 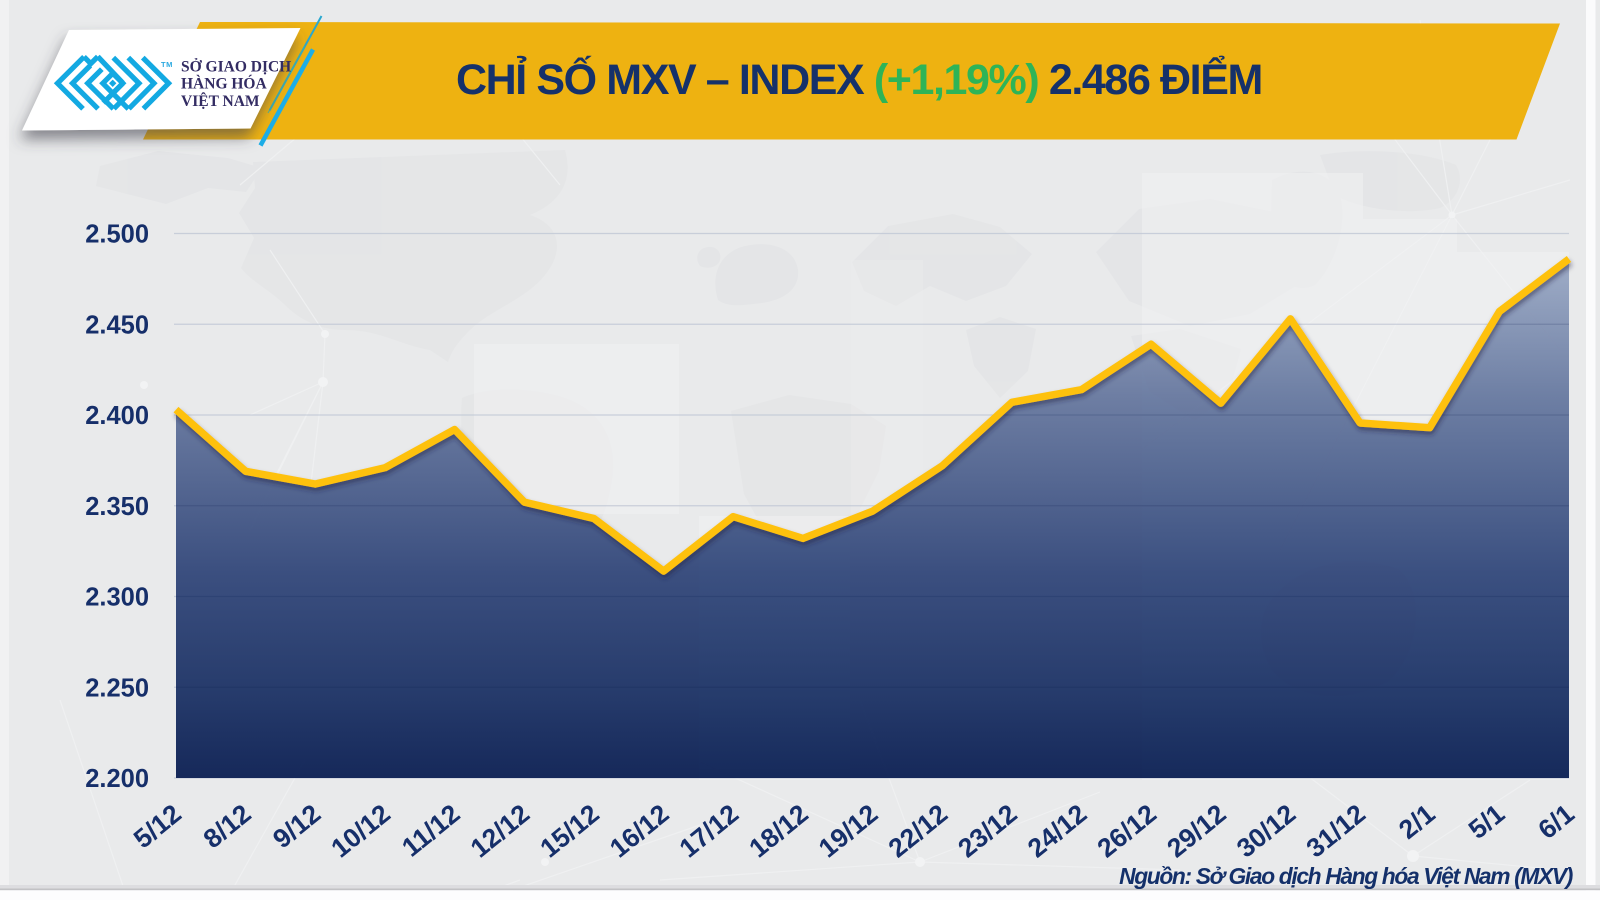 I want to click on svg-text: 2.500, so click(x=117, y=235).